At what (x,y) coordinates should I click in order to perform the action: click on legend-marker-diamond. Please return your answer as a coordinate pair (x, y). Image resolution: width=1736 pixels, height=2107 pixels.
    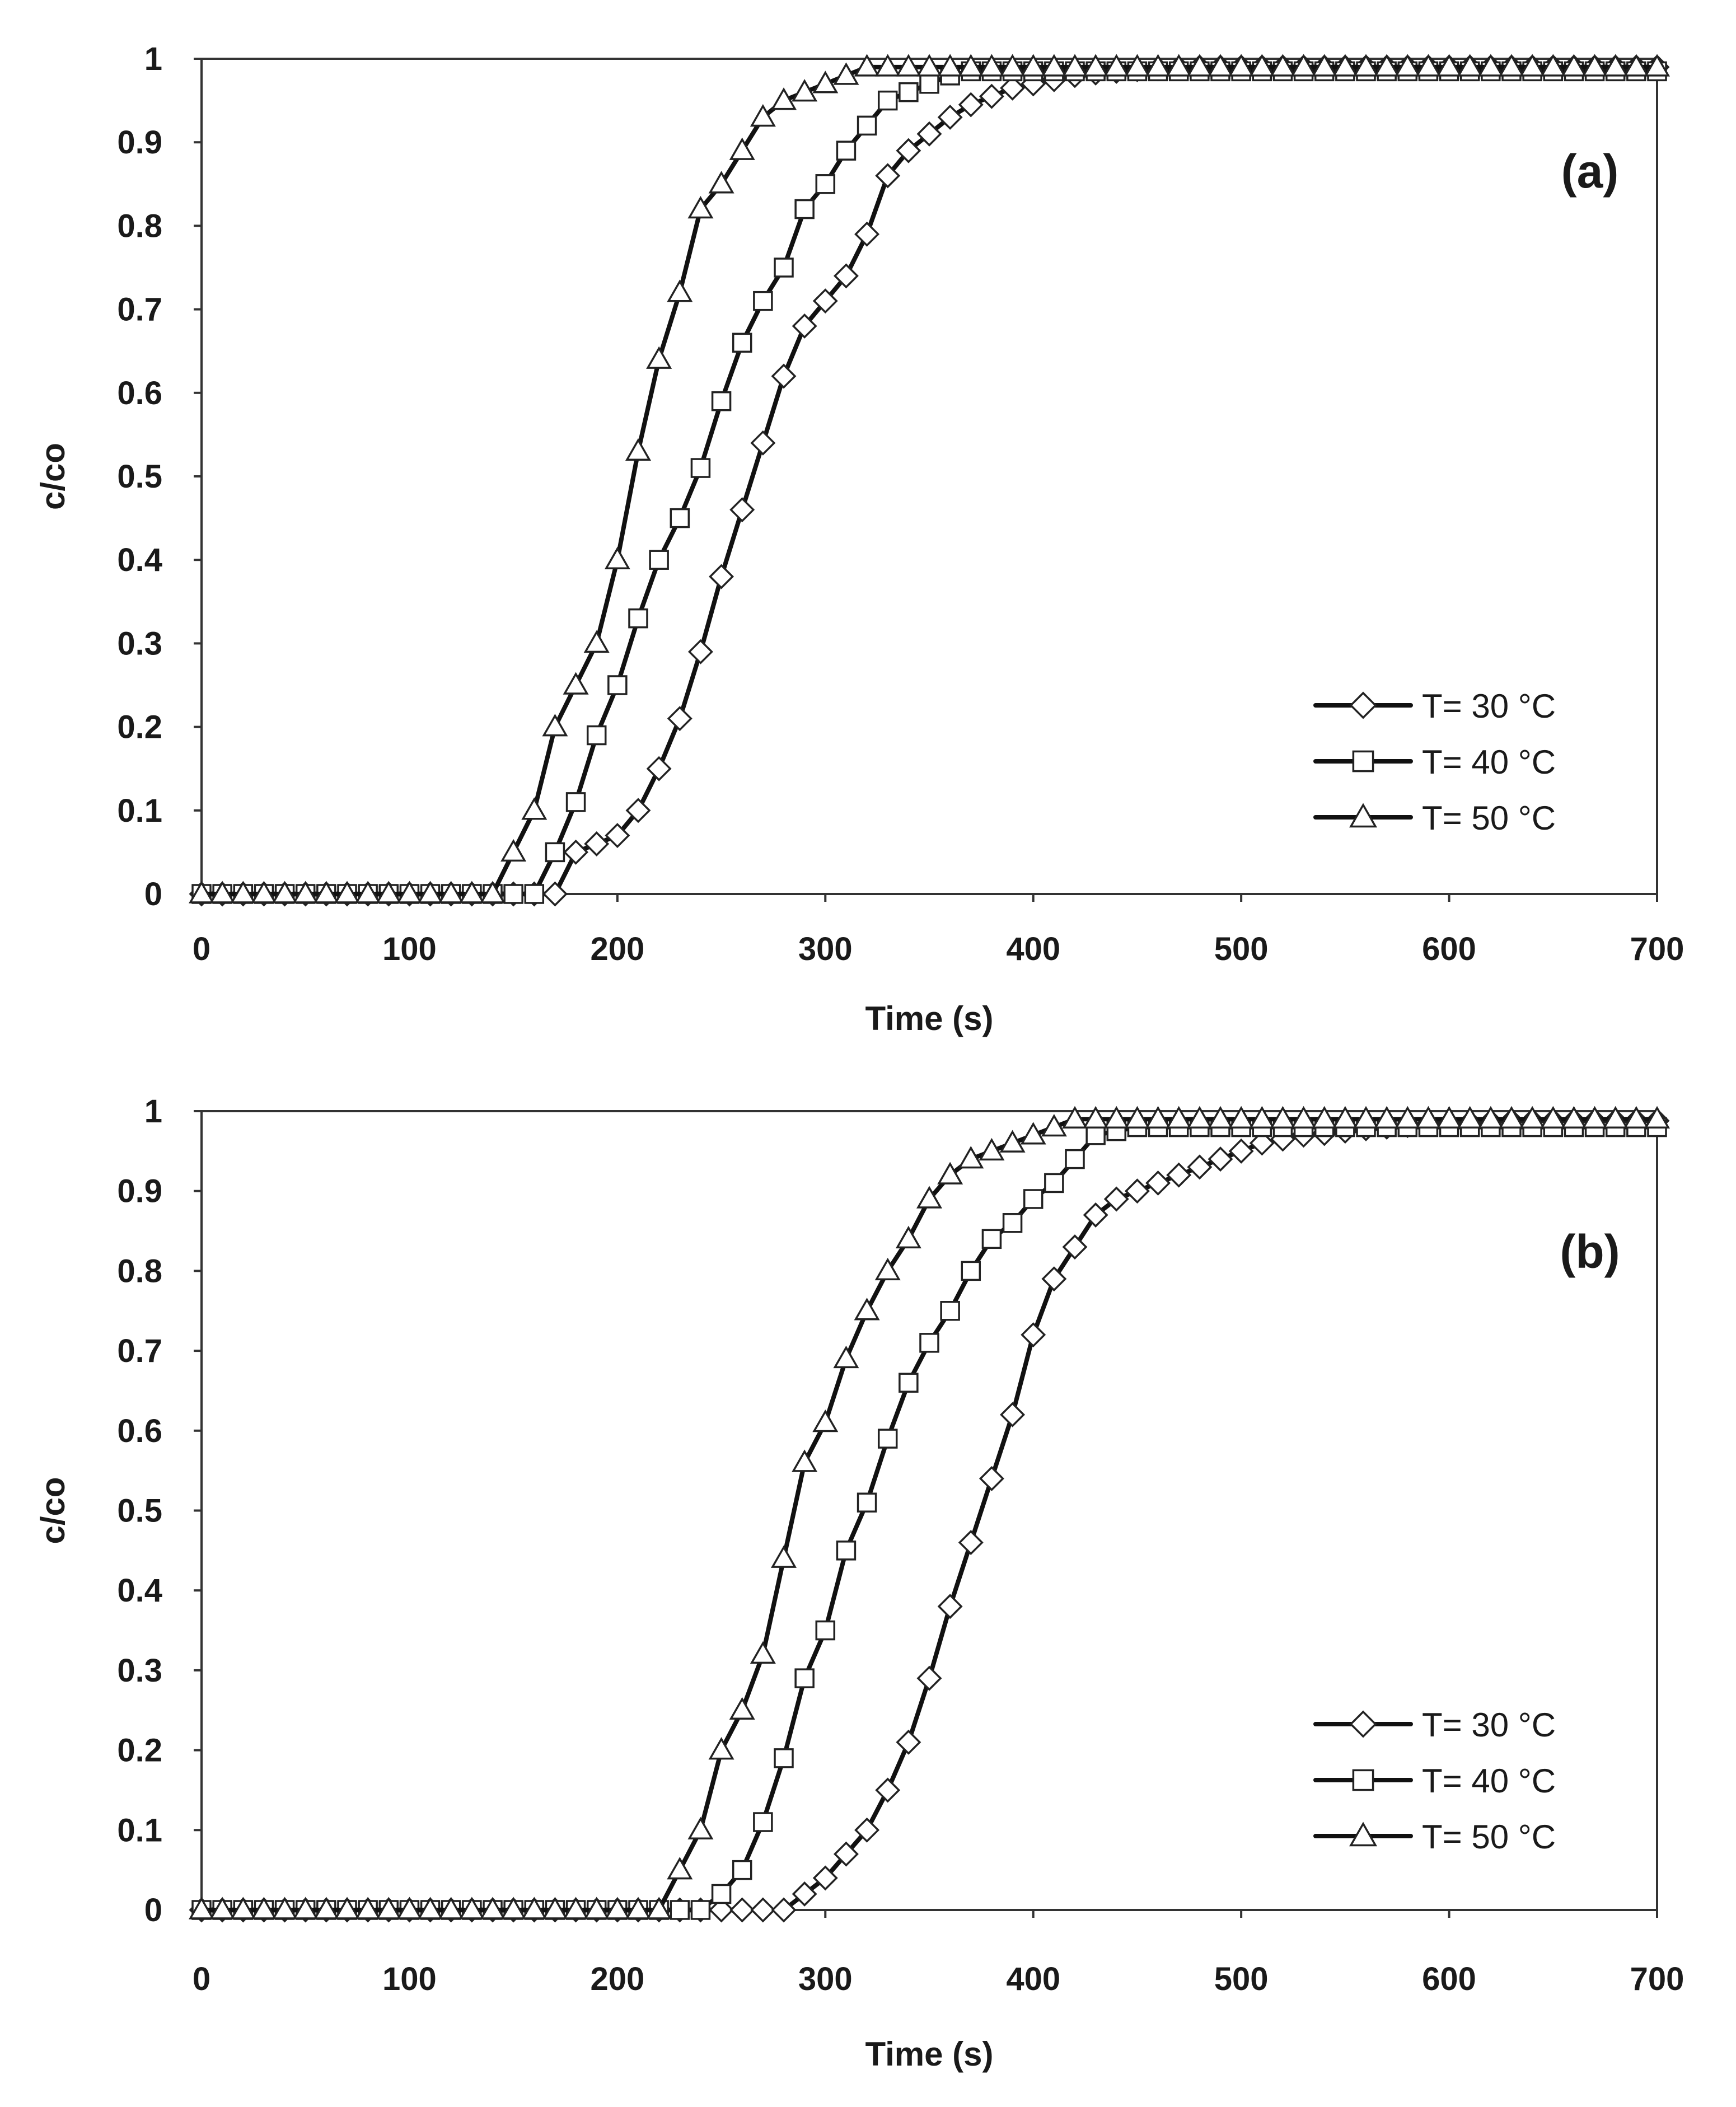
    Looking at the image, I should click on (1363, 1724).